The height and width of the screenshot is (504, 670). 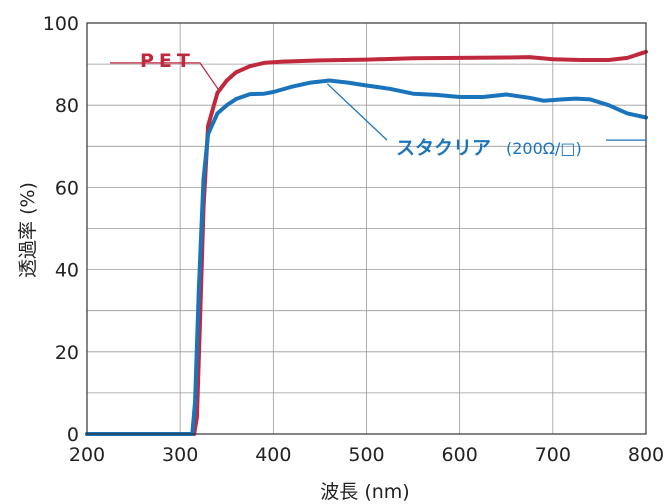 I want to click on y-tick-label: 0, so click(x=73, y=435).